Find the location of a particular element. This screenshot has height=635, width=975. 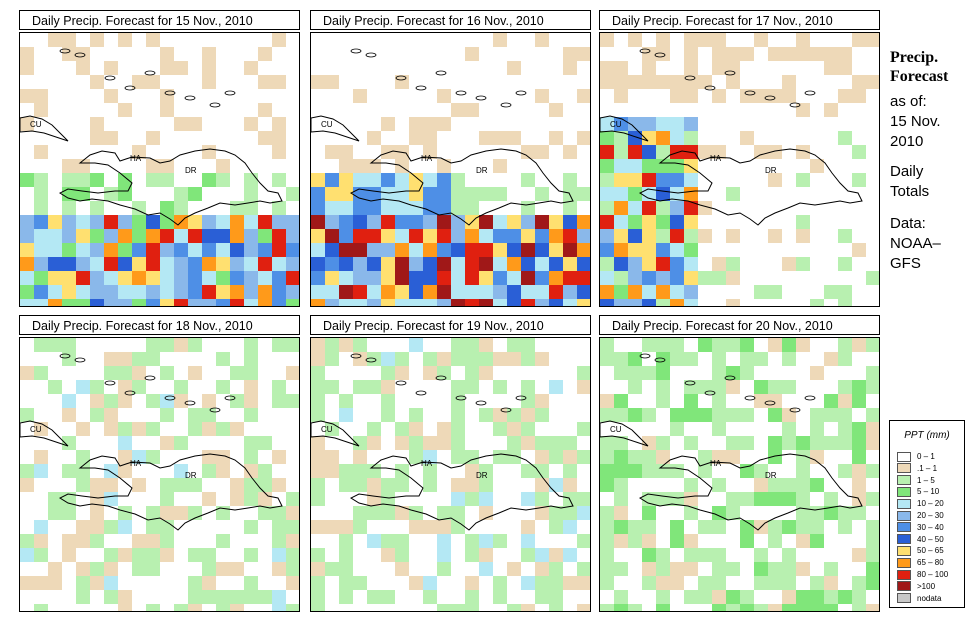

panel-title: Daily Precip. Forecast for 17 Nov., 2010 is located at coordinates (739, 20).